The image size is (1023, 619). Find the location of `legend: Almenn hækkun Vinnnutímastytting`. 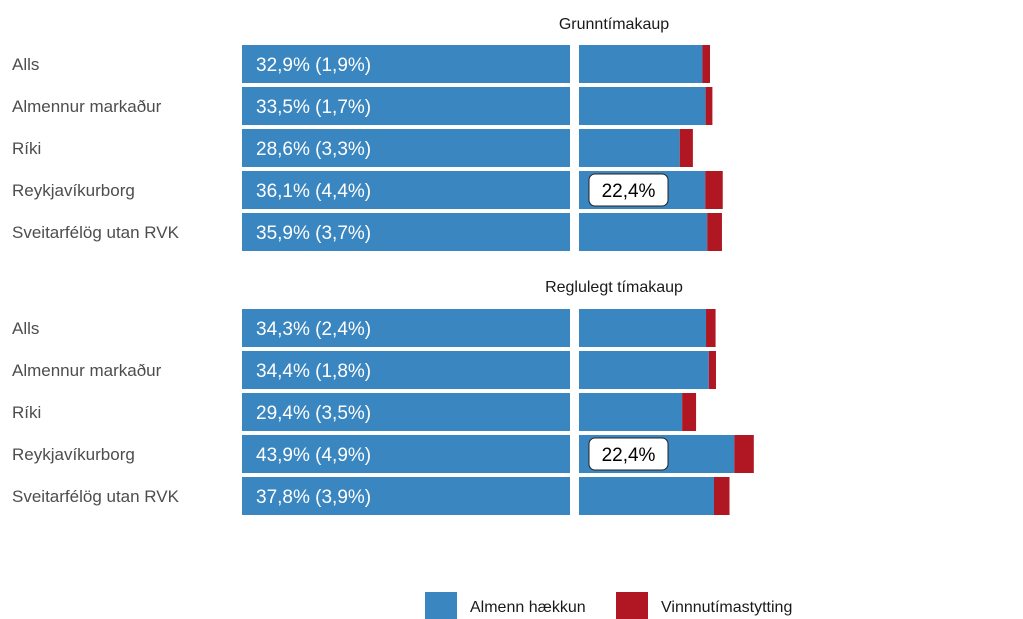

legend: Almenn hækkun Vinnnutímastytting is located at coordinates (608, 605).